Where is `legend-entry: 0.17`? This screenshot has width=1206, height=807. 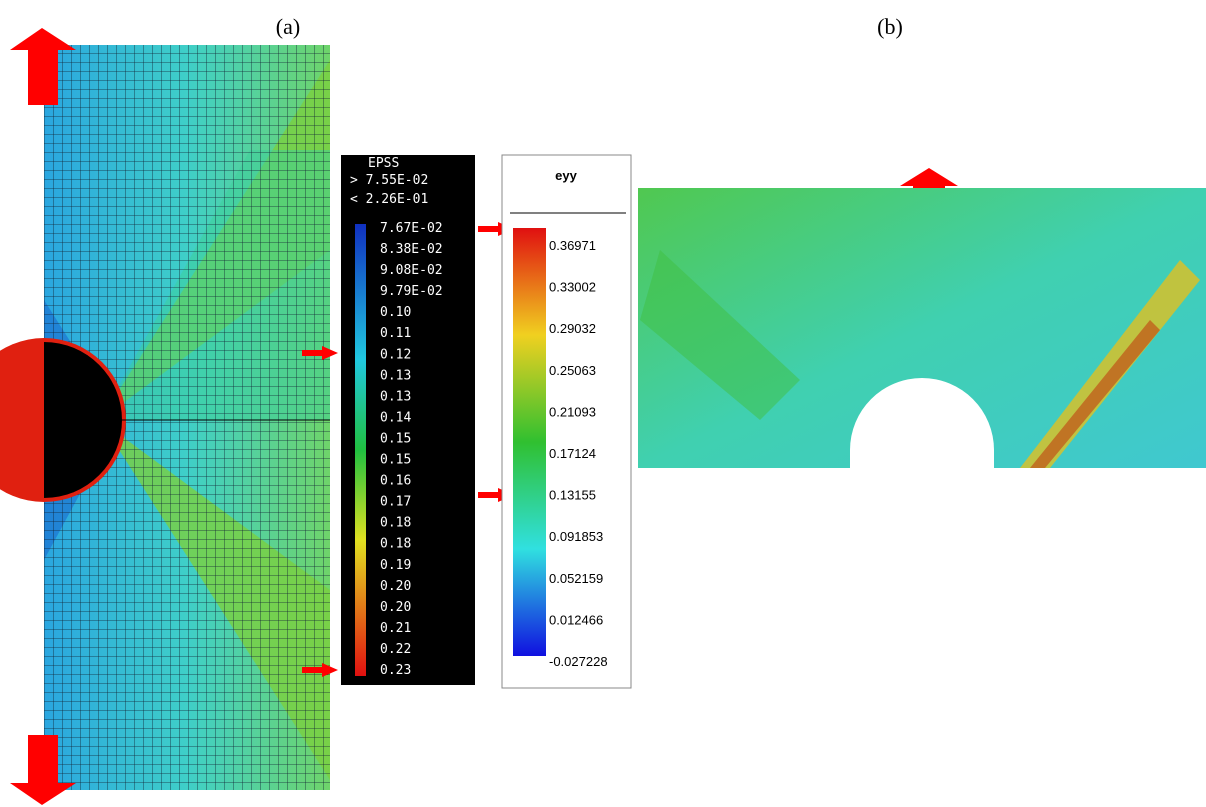 legend-entry: 0.17 is located at coordinates (395, 502).